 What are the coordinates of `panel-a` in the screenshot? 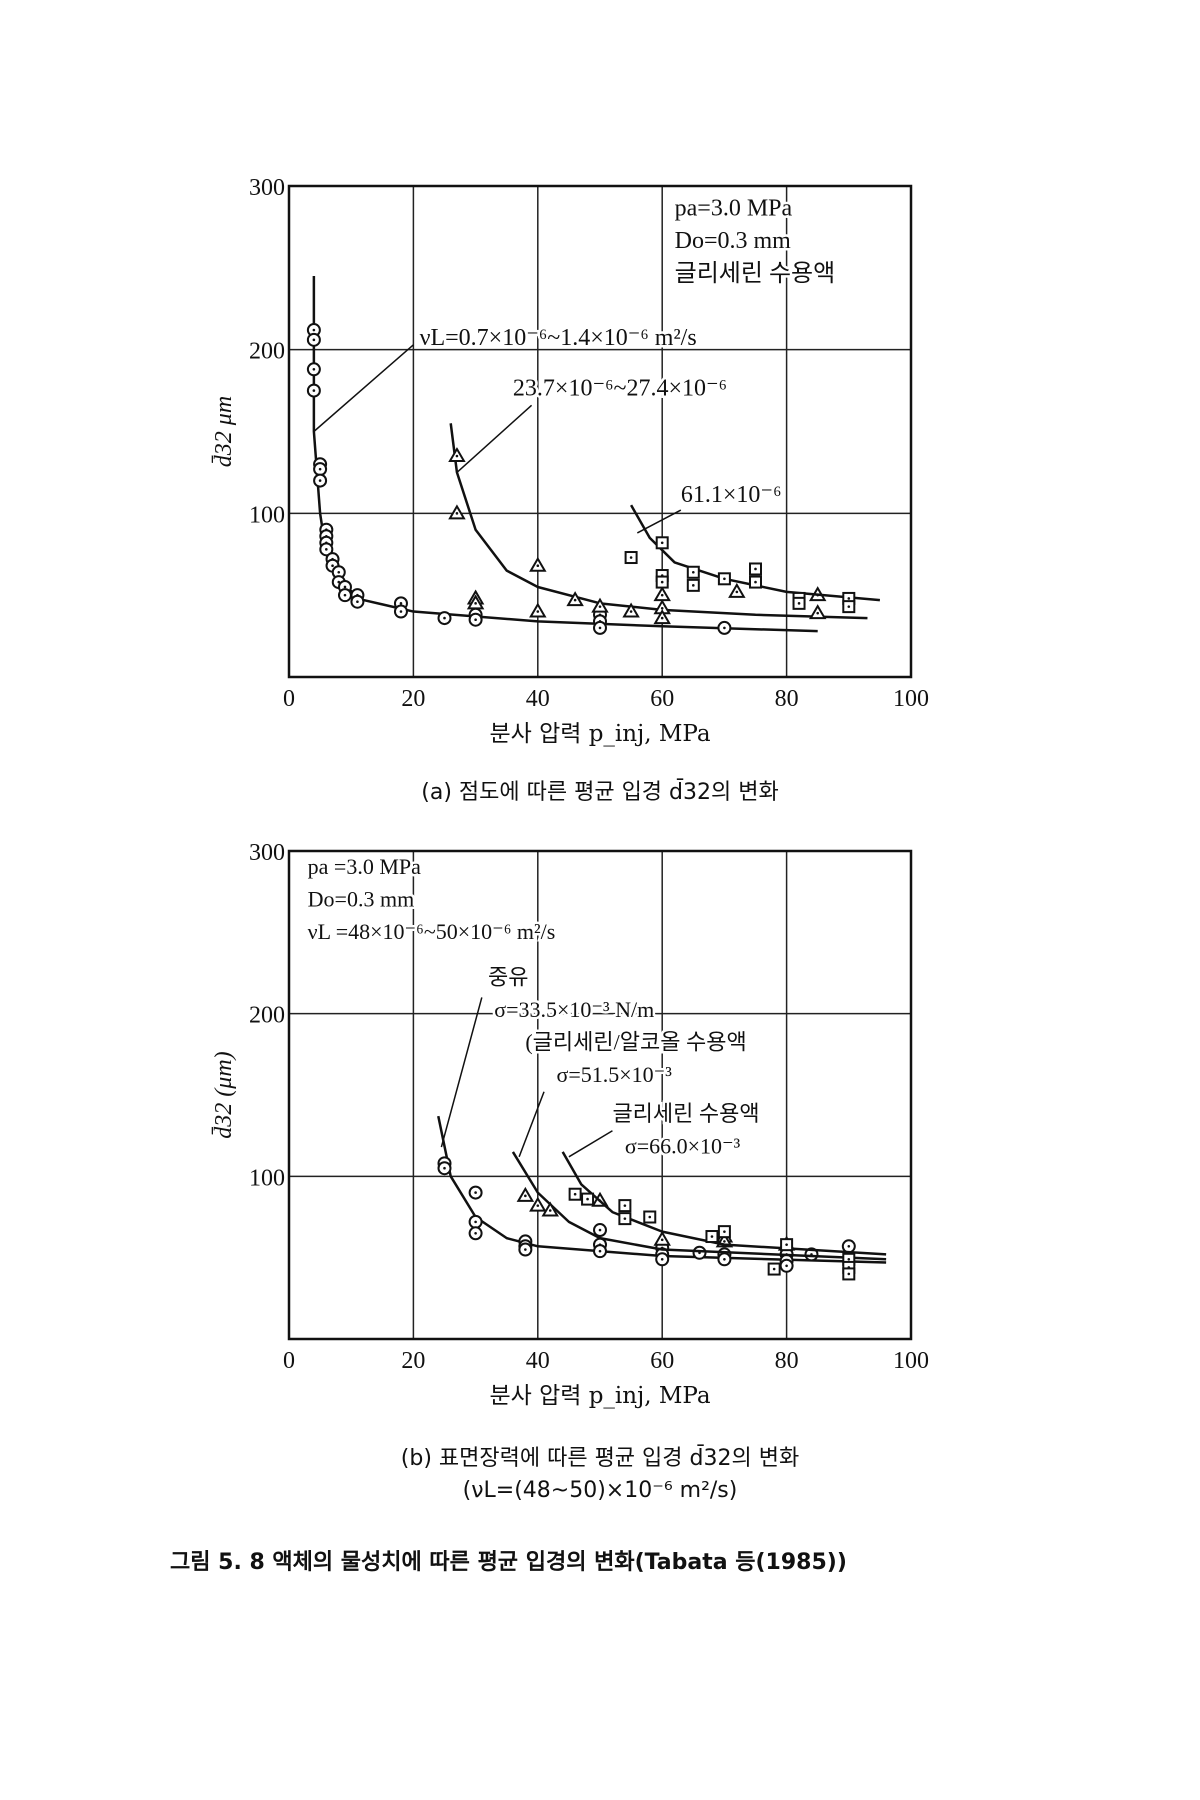 It's located at (600, 431).